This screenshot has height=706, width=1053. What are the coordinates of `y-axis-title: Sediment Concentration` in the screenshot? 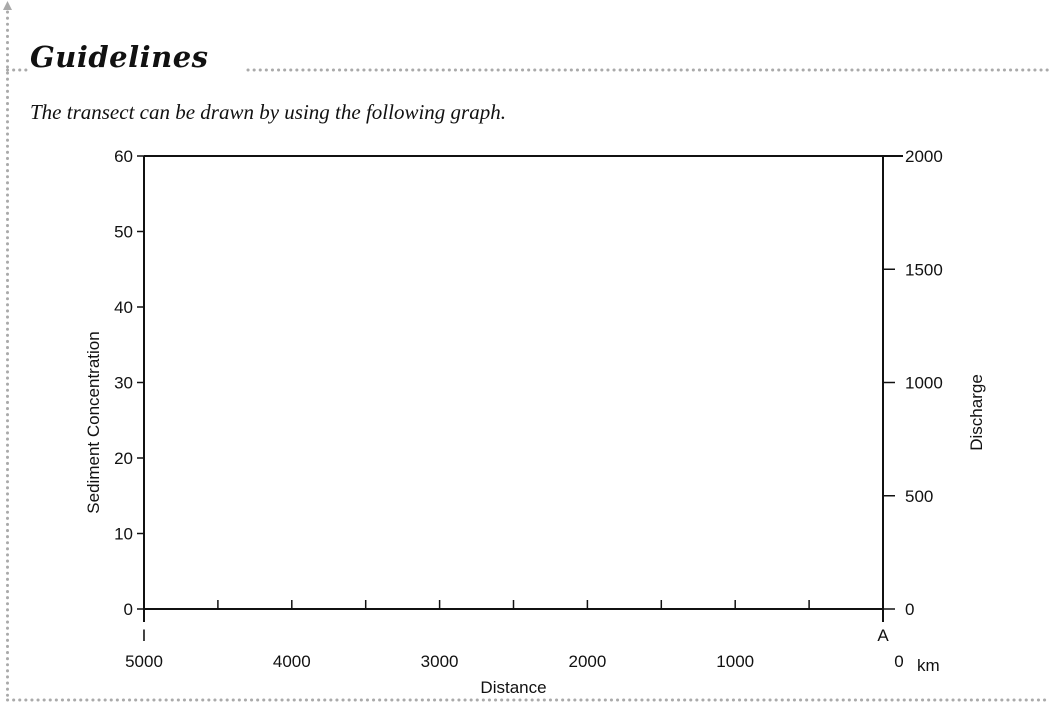 It's located at (93, 422).